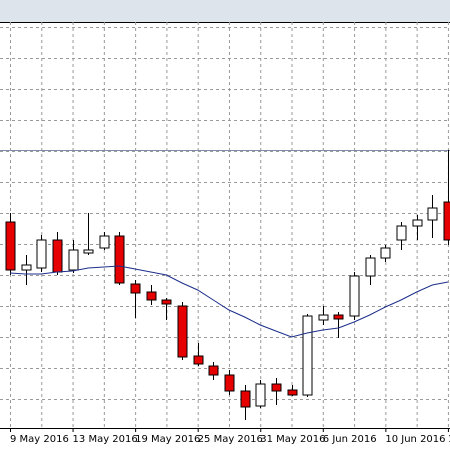 Image resolution: width=450 pixels, height=450 pixels. Describe the element at coordinates (39, 439) in the screenshot. I see `x-tick-label: 9 May 2016` at that location.